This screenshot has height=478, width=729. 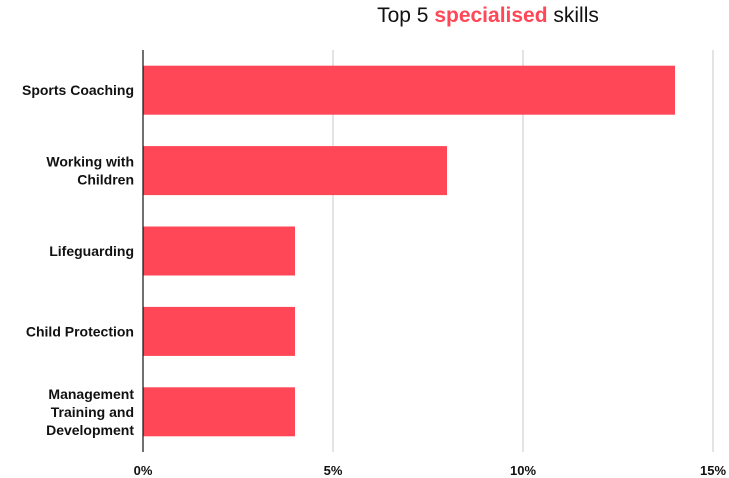 I want to click on chart-title: Top 5 specialised skills, so click(x=364, y=16).